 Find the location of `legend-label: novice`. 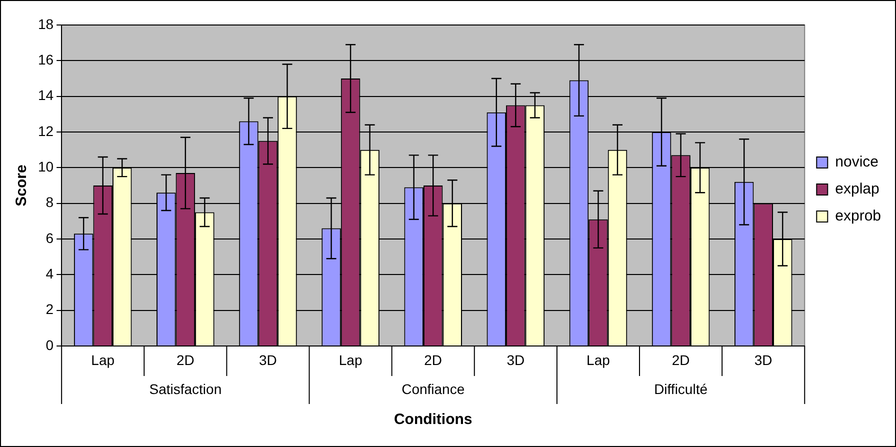

legend-label: novice is located at coordinates (856, 162).